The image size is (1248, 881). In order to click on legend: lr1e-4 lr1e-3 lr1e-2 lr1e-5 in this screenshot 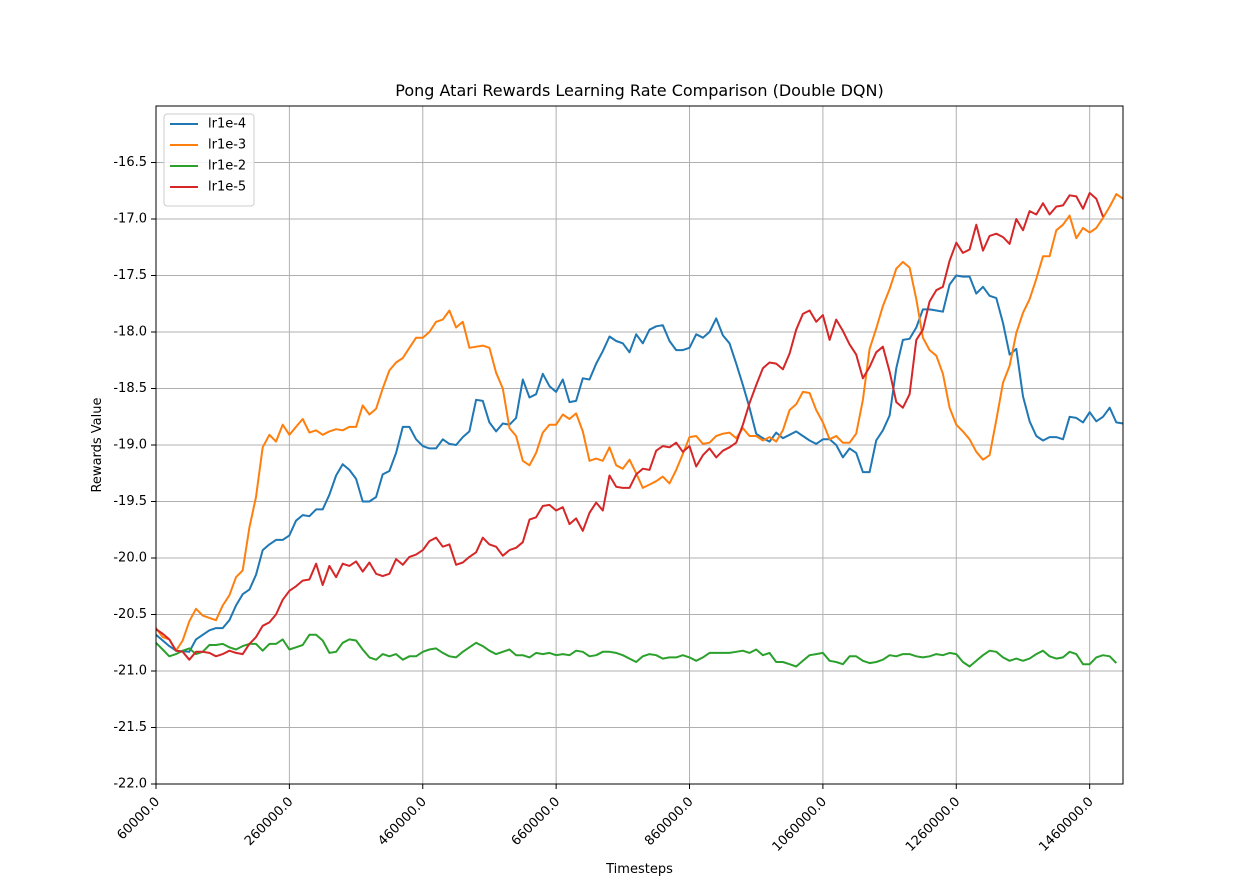, I will do `click(209, 160)`.